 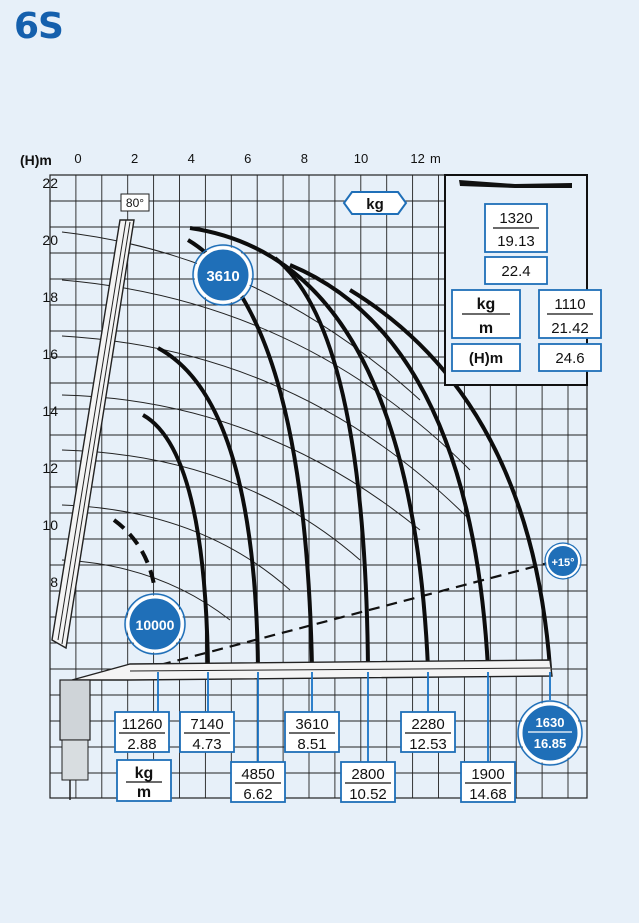 What do you see at coordinates (257, 794) in the screenshot?
I see `load-reach: 6.62` at bounding box center [257, 794].